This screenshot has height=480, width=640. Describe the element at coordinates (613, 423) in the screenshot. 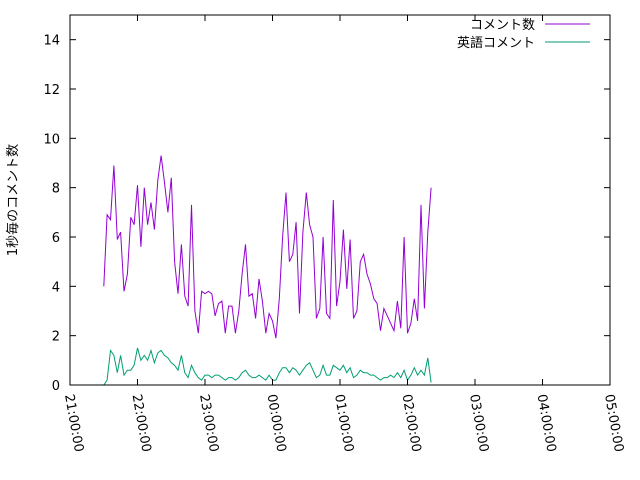

I see `x-tick-label: 05:00:00` at that location.